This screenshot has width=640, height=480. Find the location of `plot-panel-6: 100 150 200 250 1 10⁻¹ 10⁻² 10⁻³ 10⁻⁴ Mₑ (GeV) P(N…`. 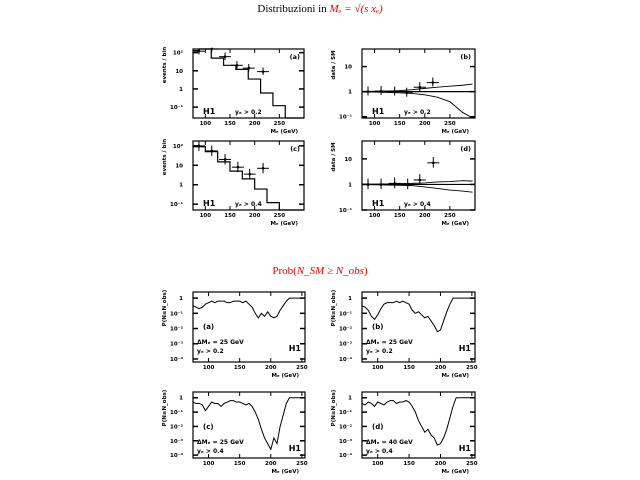

plot-panel-6: 100 150 200 250 1 10⁻¹ 10⁻² 10⁻³ 10⁻⁴ Mₑ (GeV) P(N… is located at coordinates (235, 432).